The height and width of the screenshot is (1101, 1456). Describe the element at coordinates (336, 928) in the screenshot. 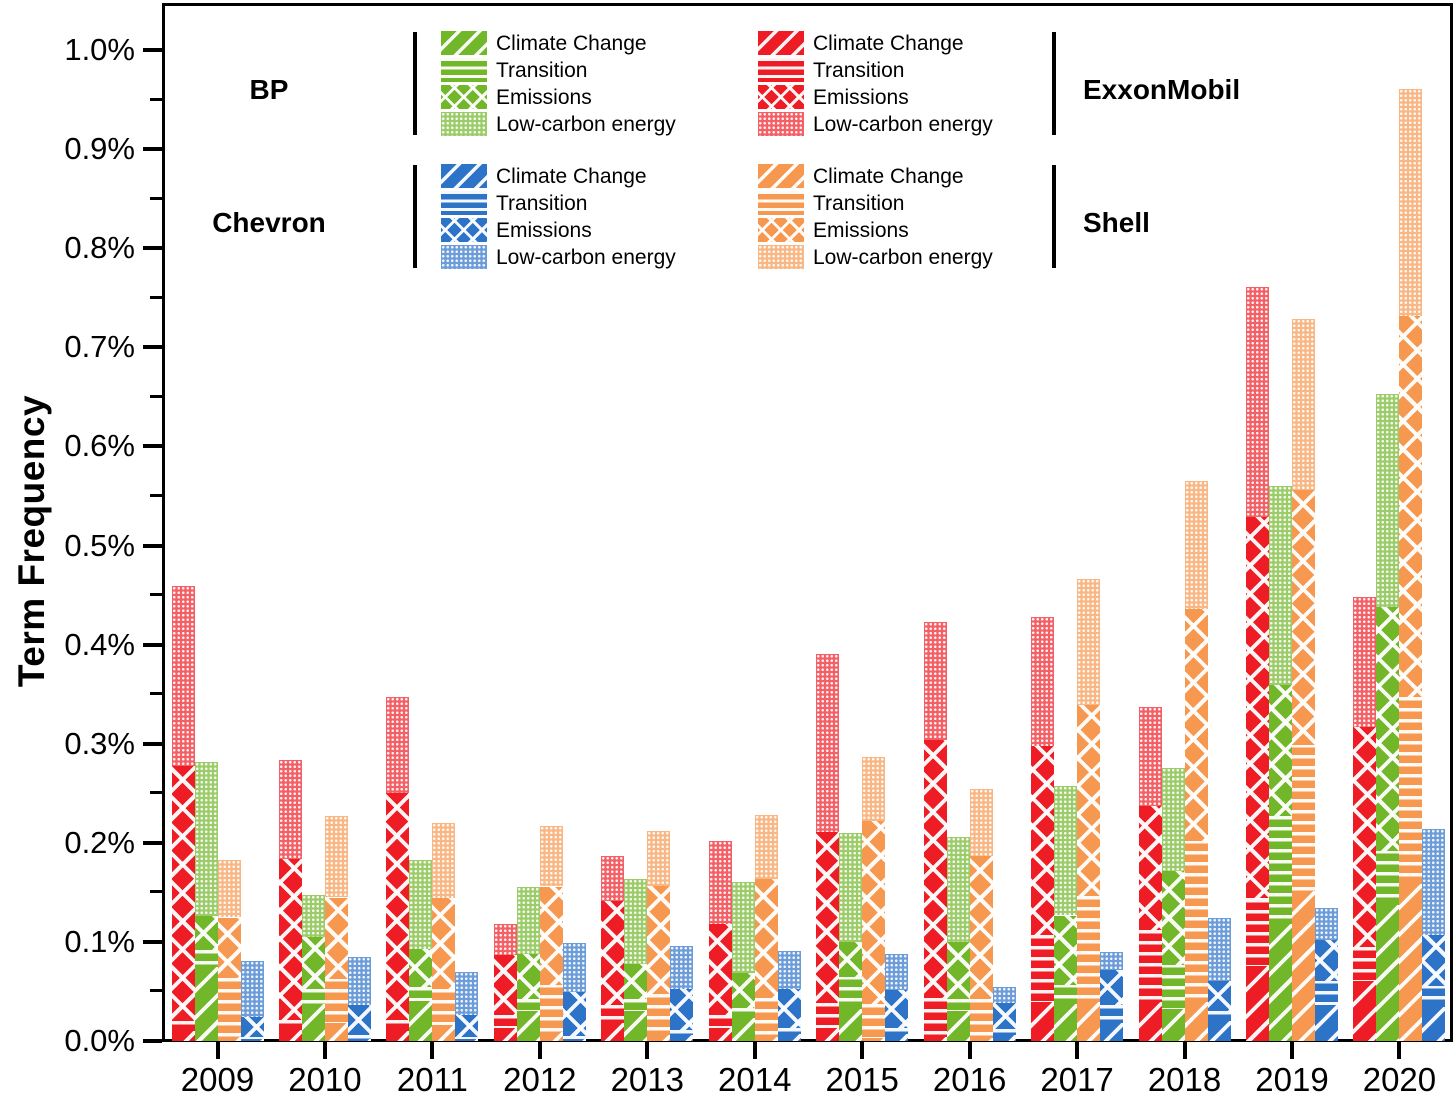

I see `bar-Shell-2010` at that location.